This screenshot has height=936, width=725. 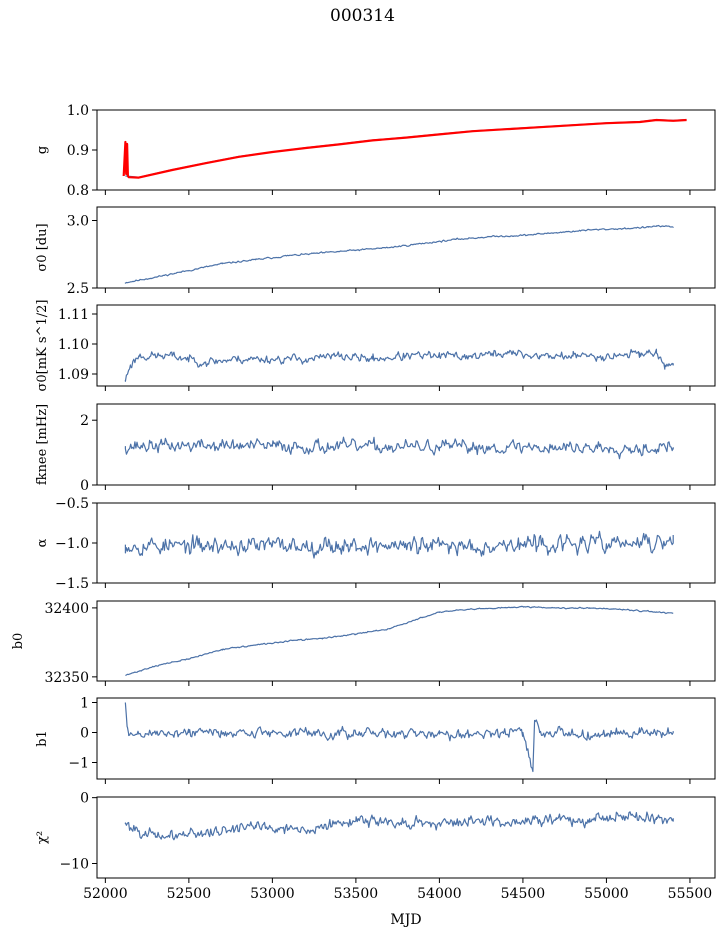 What do you see at coordinates (606, 894) in the screenshot?
I see `x-tick-label: 55000` at bounding box center [606, 894].